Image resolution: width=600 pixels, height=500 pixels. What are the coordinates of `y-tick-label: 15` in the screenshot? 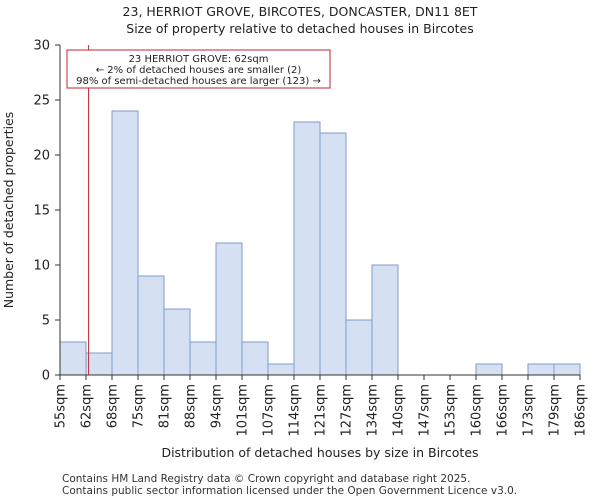 It's located at (41, 211).